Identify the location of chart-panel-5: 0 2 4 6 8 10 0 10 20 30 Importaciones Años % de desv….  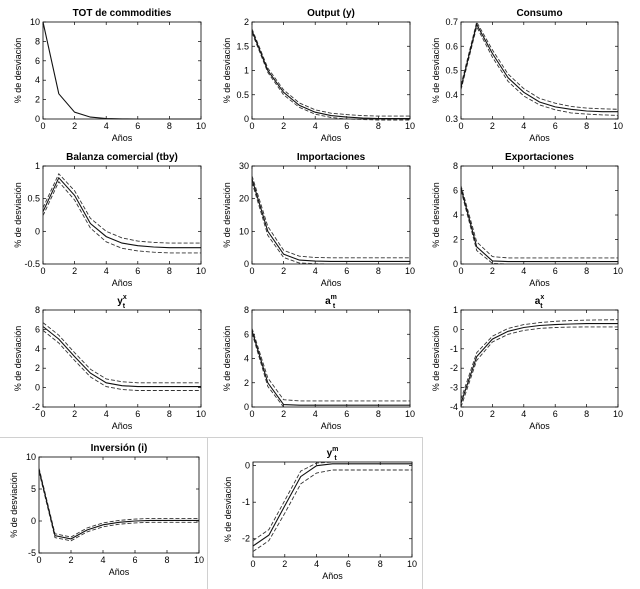
(318, 220).